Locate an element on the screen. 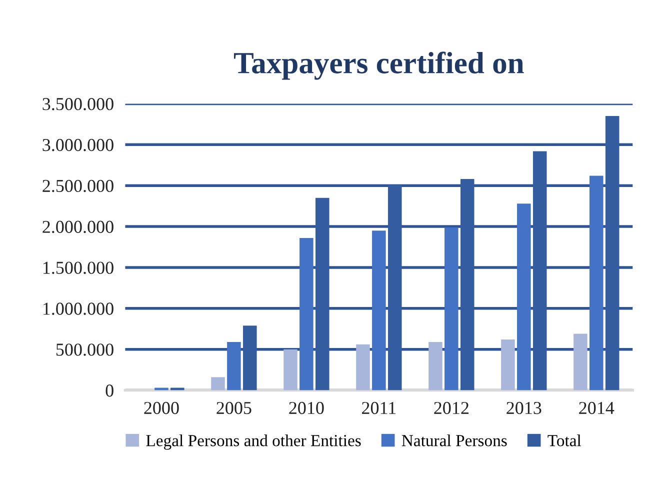 This screenshot has height=494, width=659. y-tick-label: 3.000.000 is located at coordinates (78, 145).